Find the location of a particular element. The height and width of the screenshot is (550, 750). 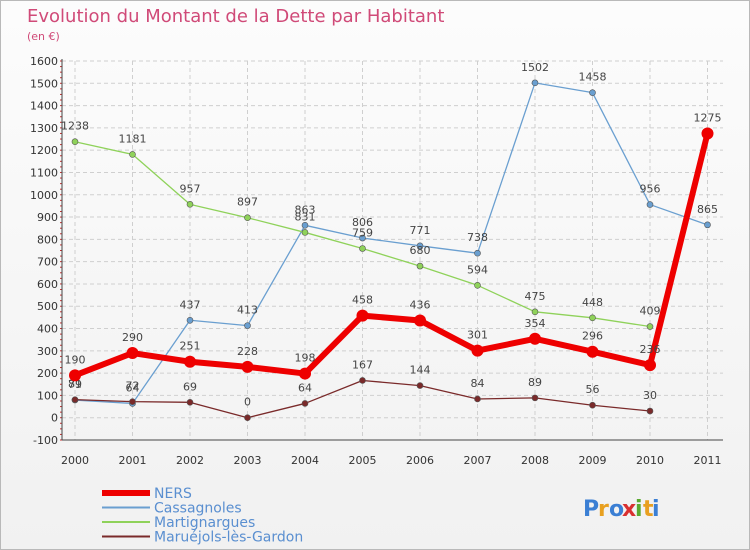

data-label: 1238 is located at coordinates (75, 126).